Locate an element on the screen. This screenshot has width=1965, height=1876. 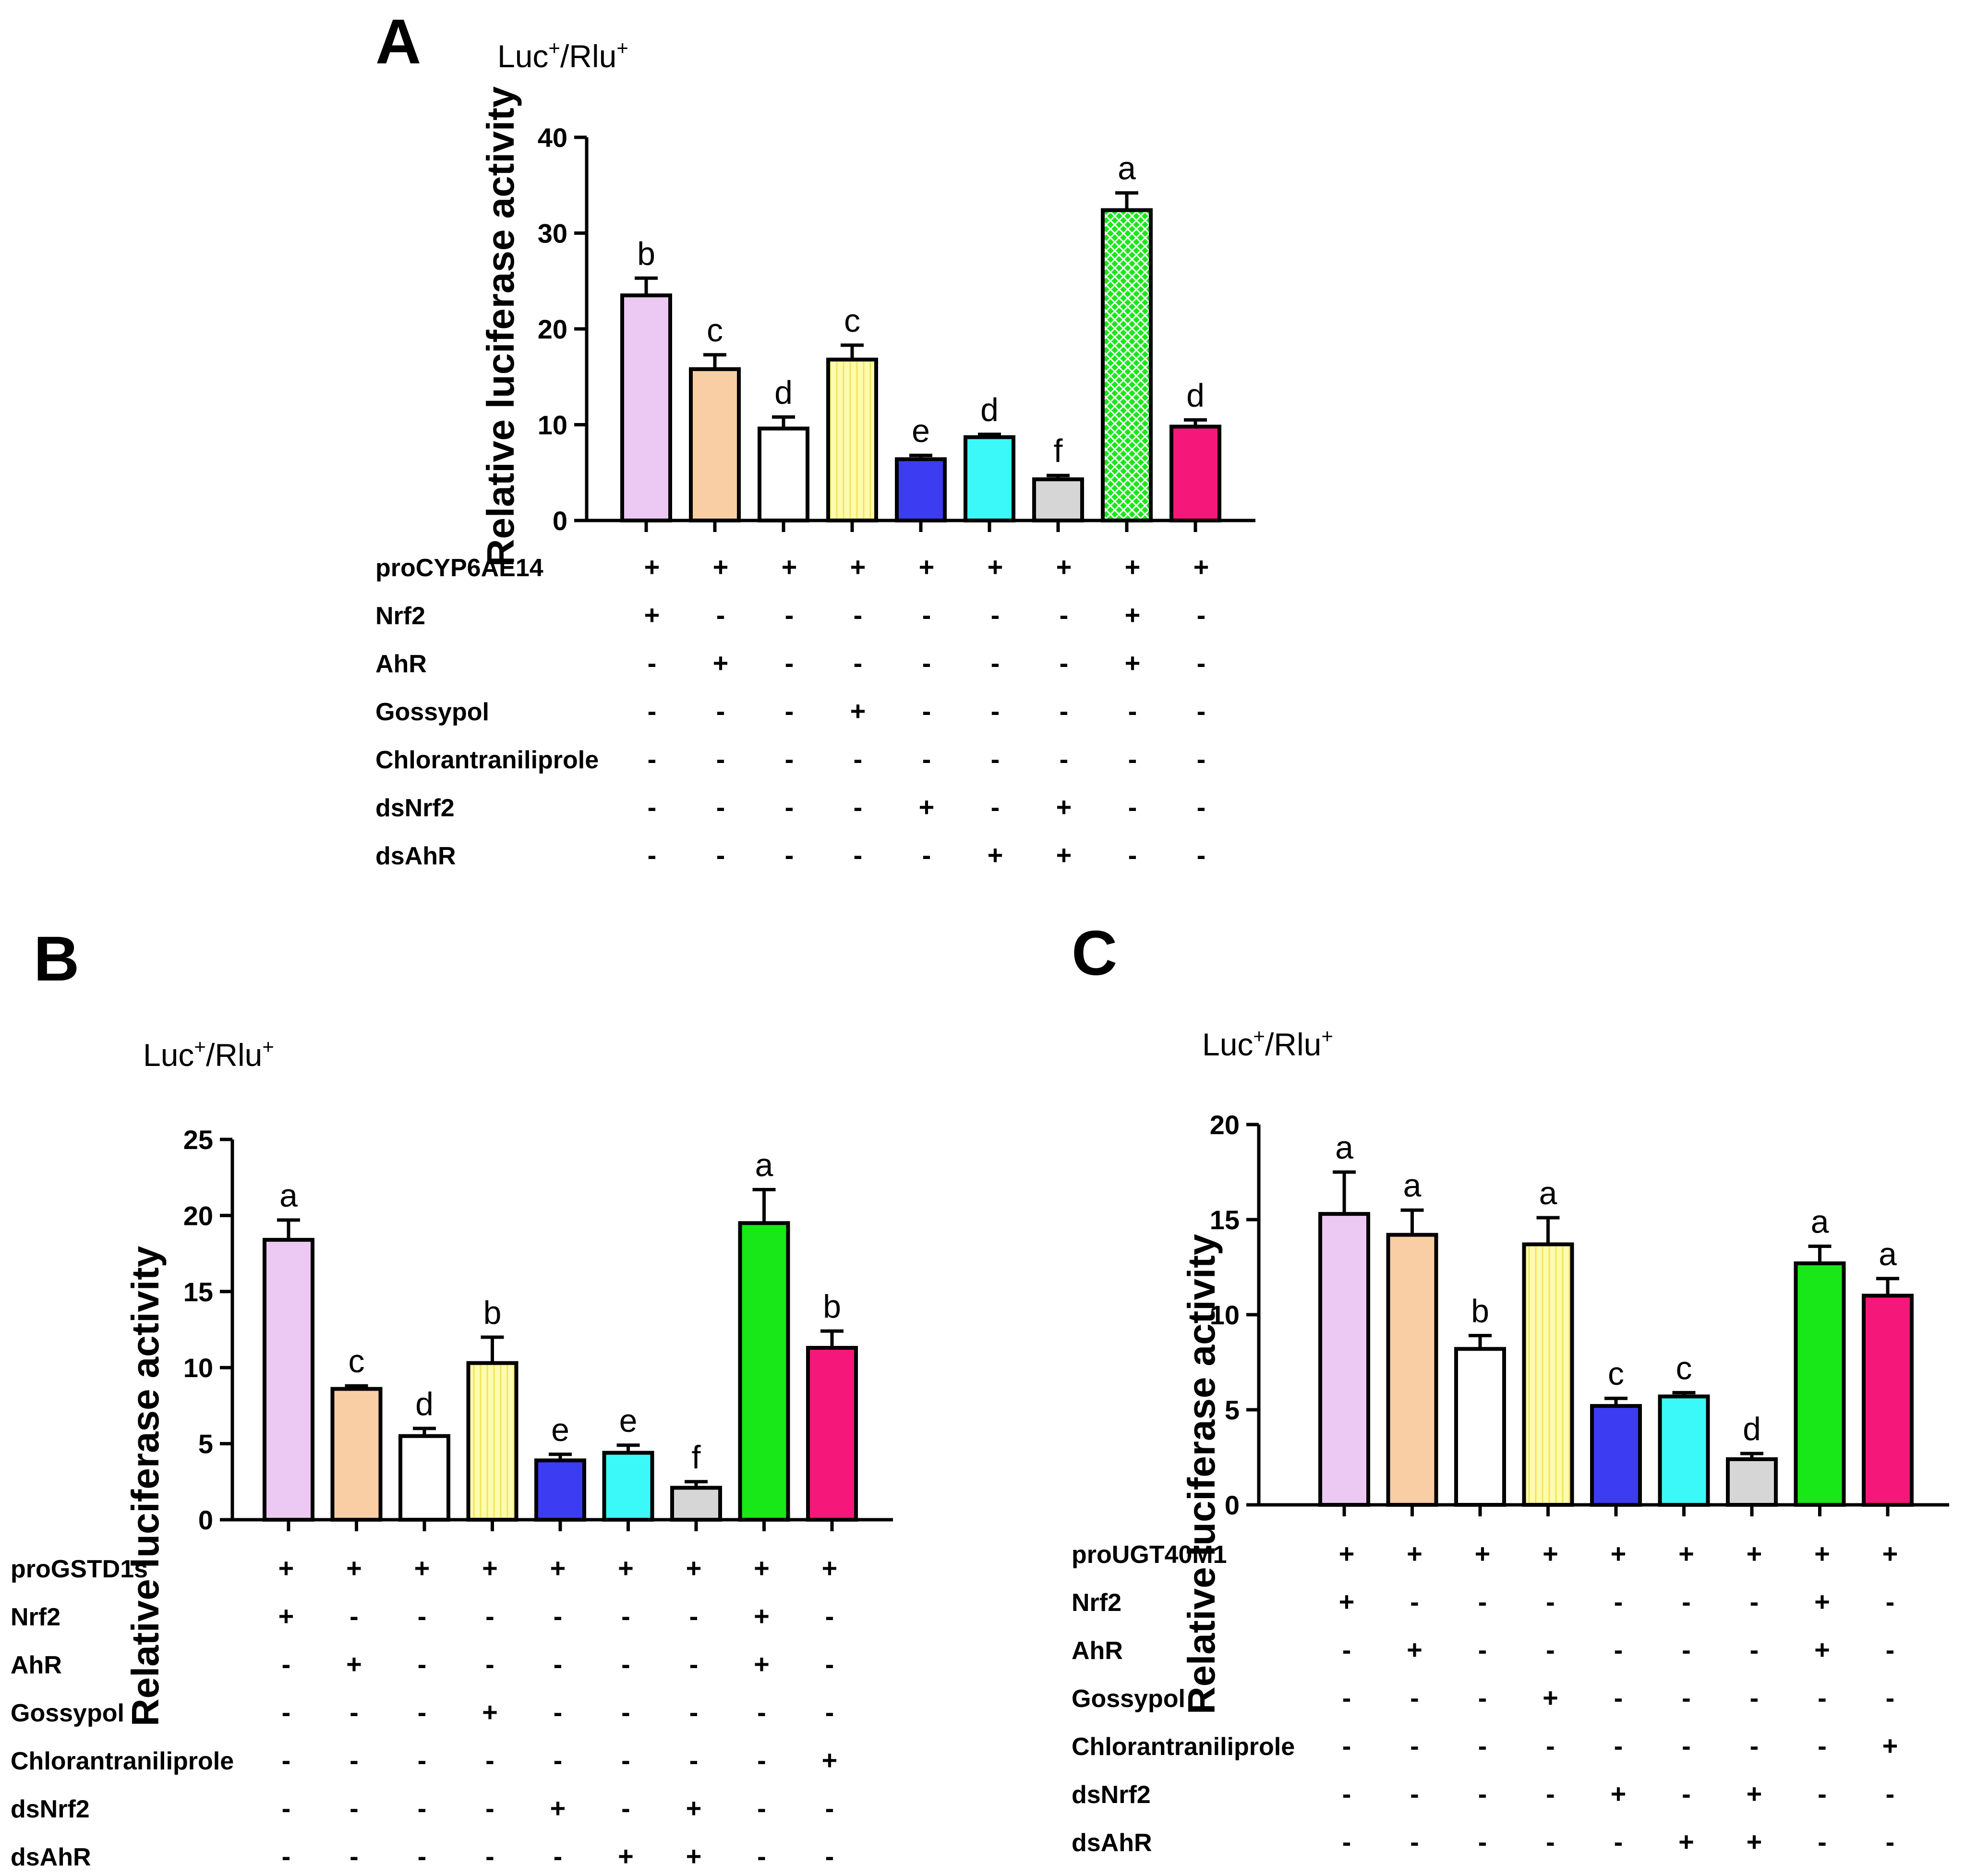
y-tick-label: 0 is located at coordinates (205, 1520).